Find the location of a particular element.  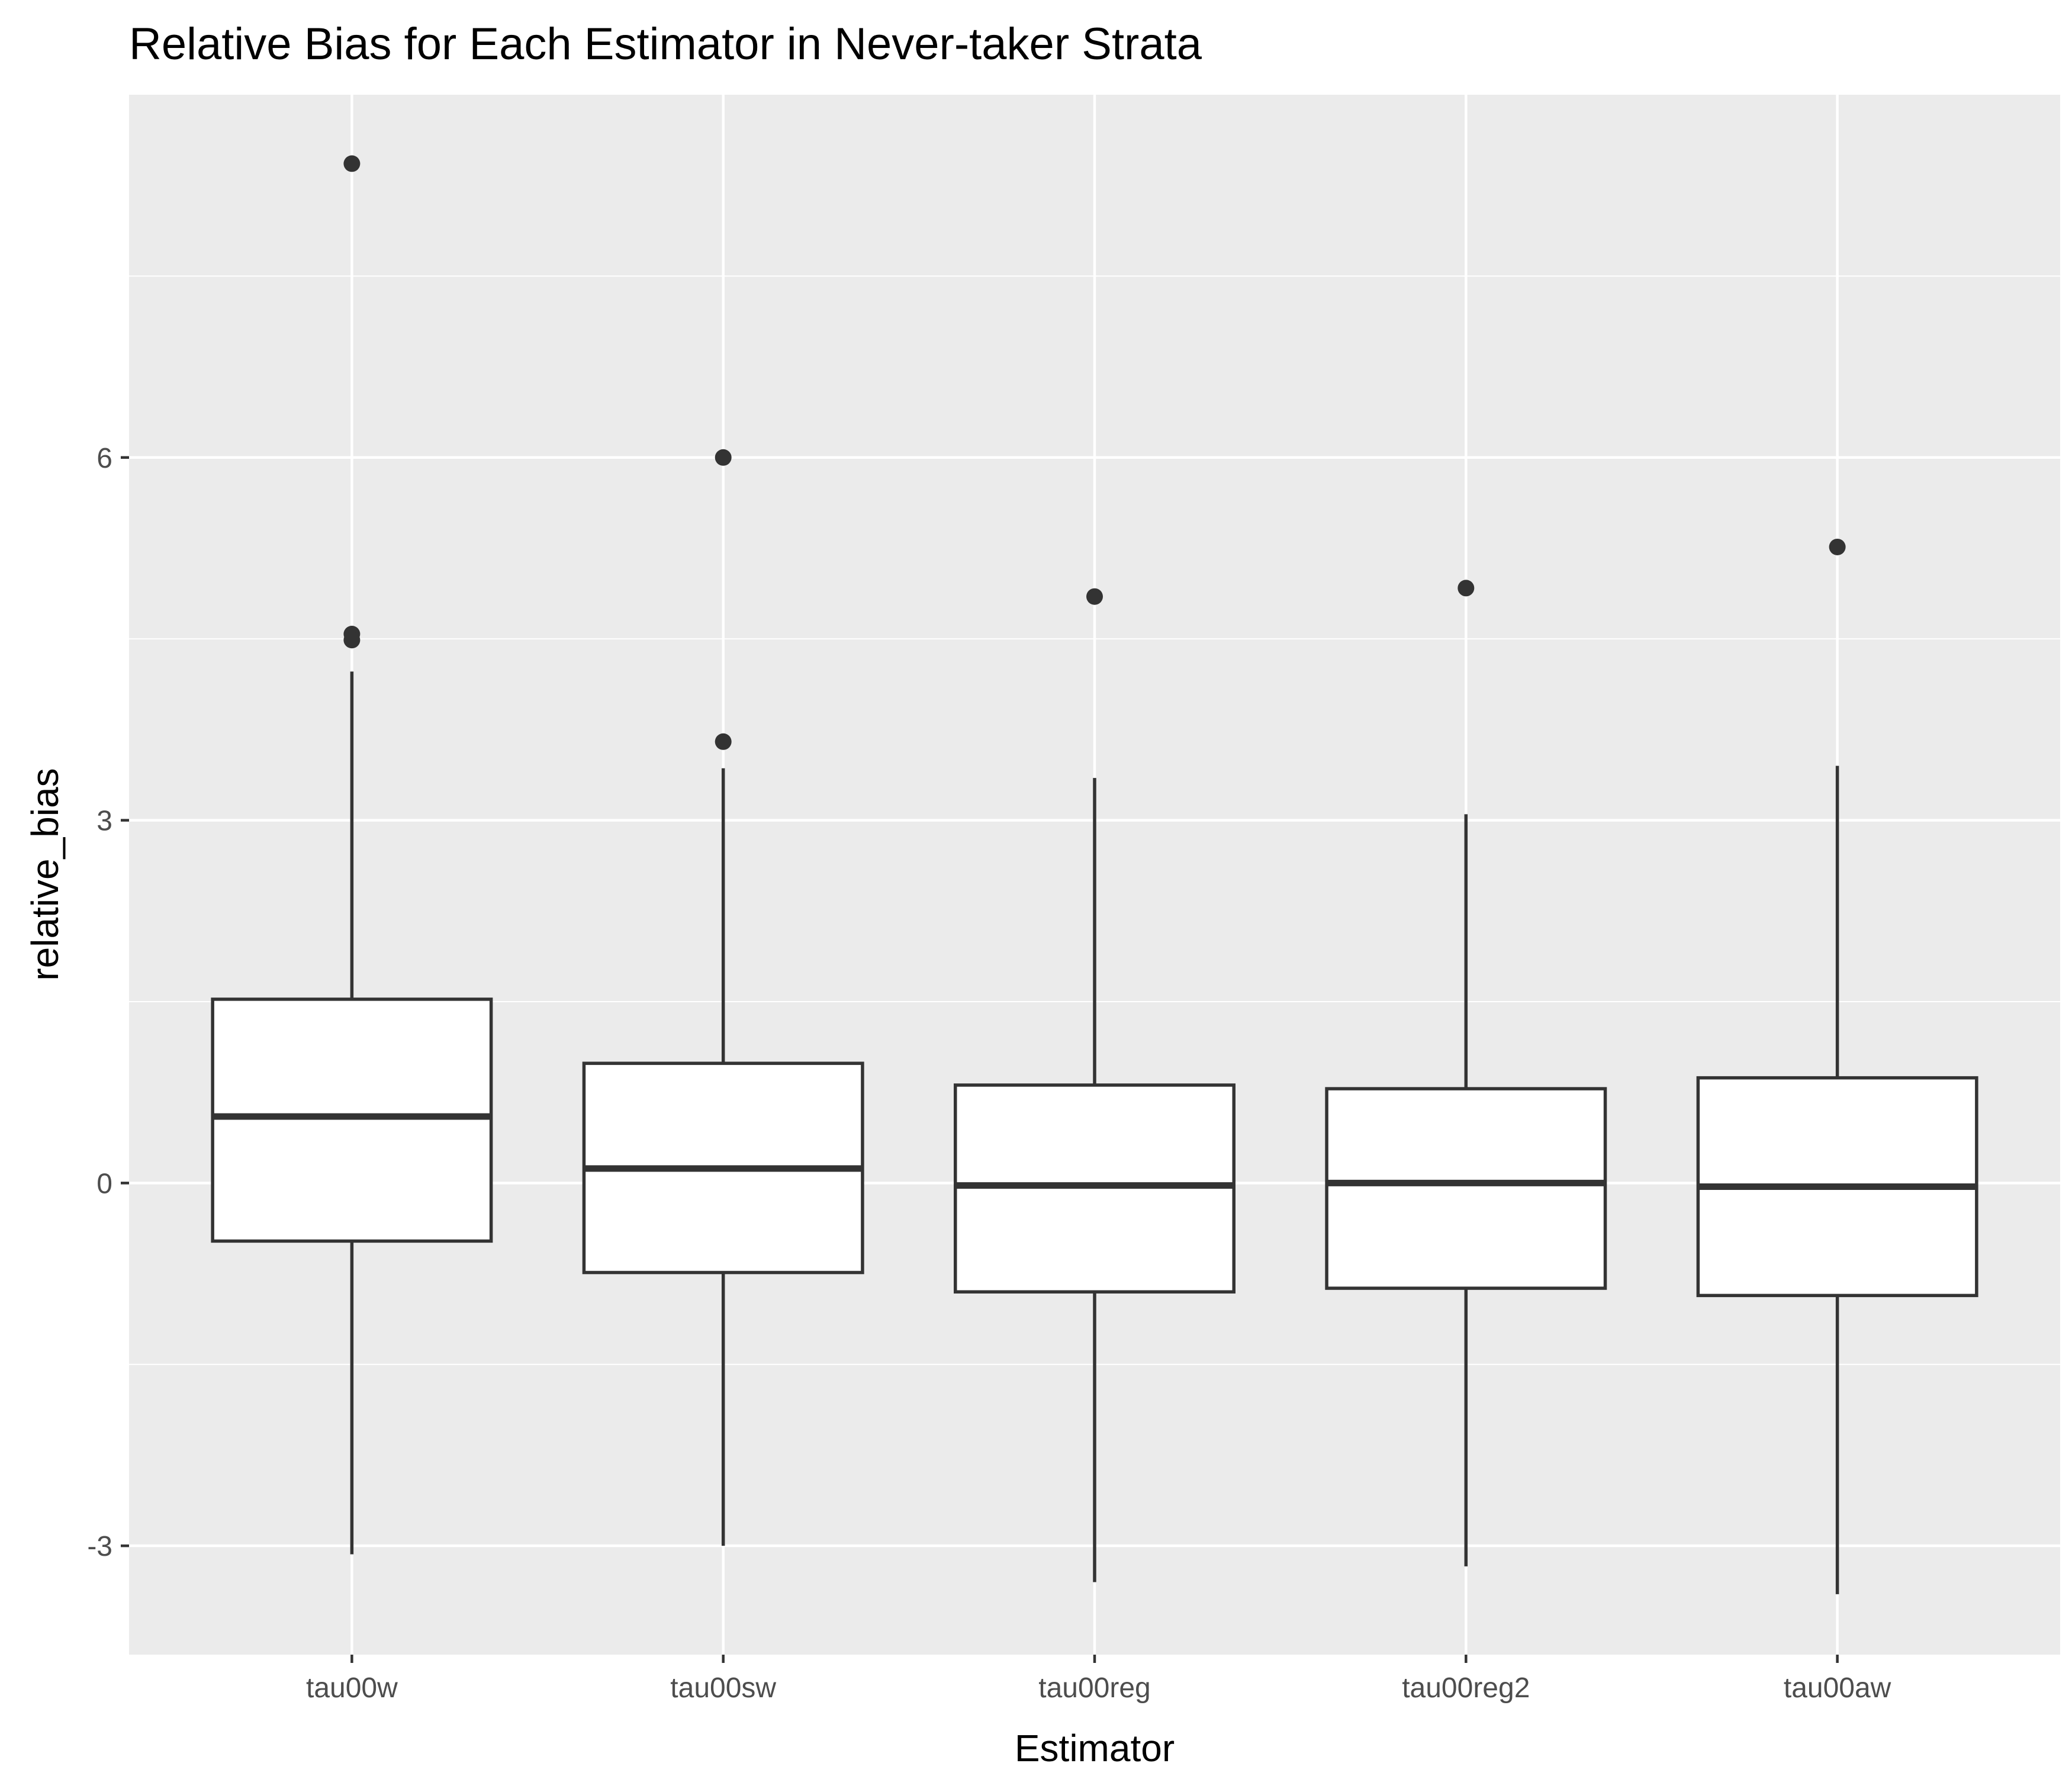

box-tau00aw is located at coordinates (1837, 1066).